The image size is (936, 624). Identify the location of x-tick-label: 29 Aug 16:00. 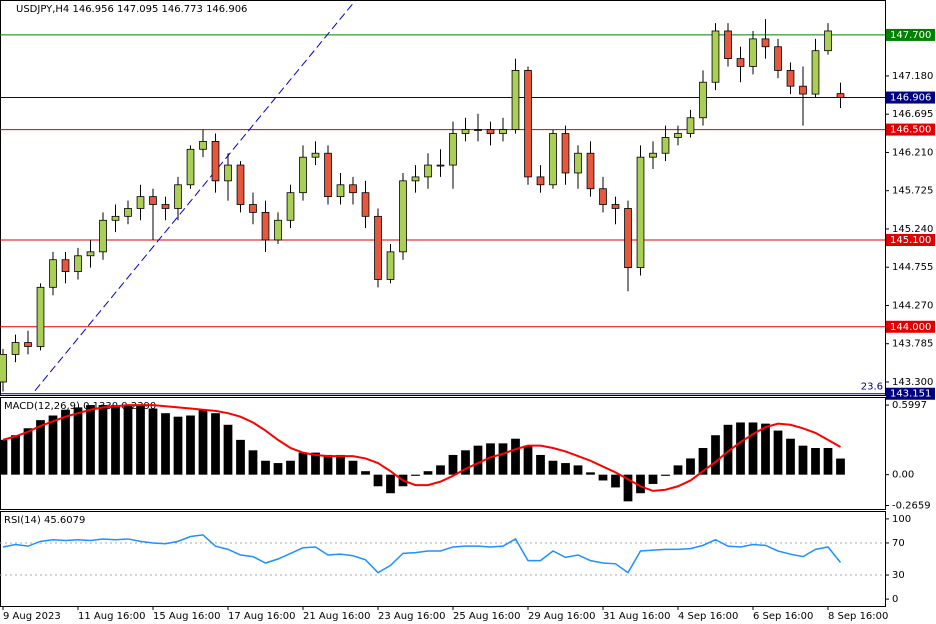
(561, 616).